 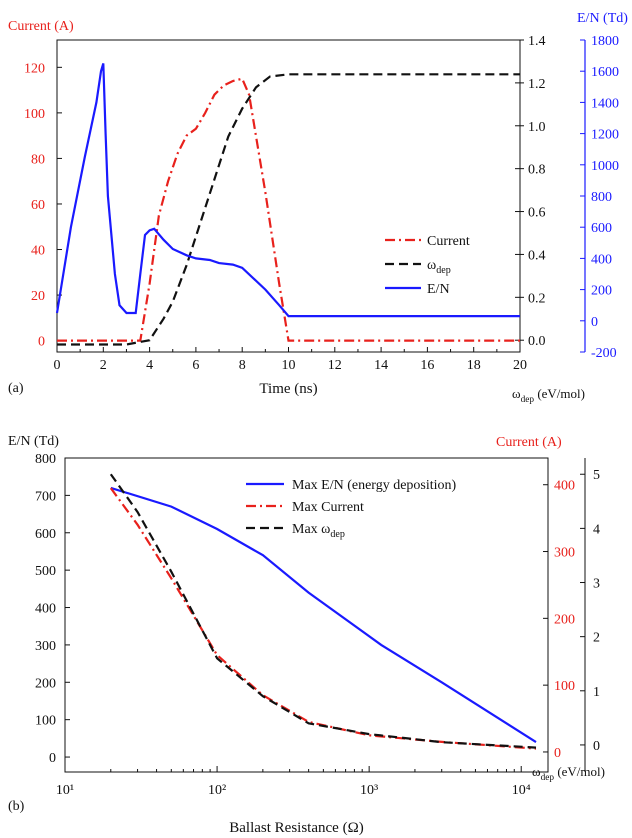 What do you see at coordinates (45, 721) in the screenshot?
I see `y-left-tick-label-b: 100` at bounding box center [45, 721].